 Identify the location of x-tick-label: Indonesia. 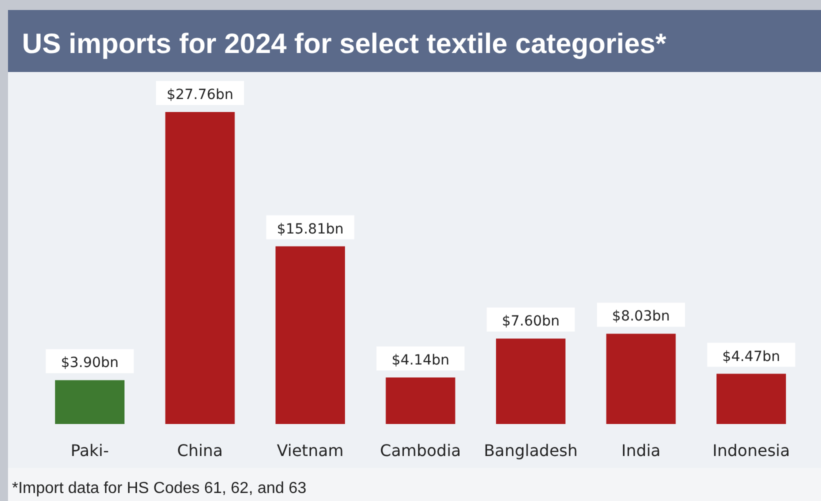
(751, 450).